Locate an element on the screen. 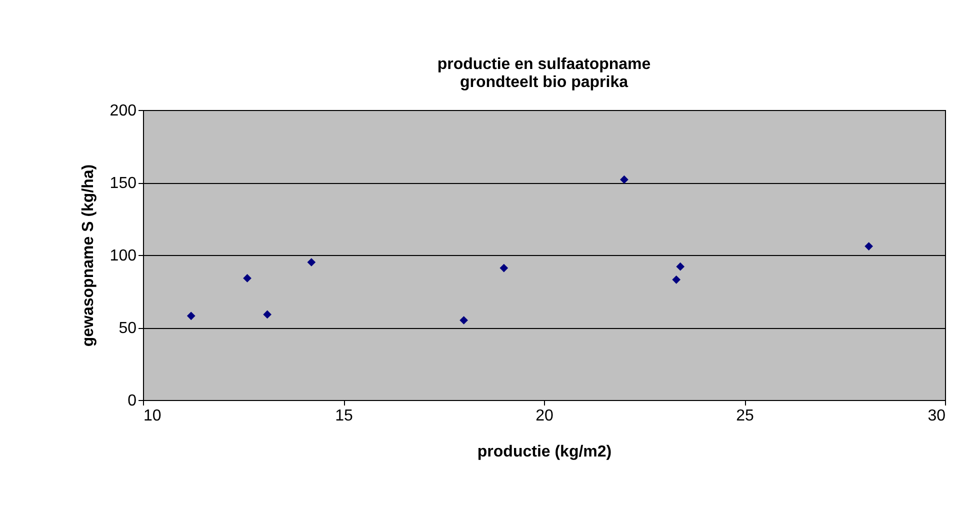  y-axis-title: gewasopname S (kg/ha) is located at coordinates (88, 255).